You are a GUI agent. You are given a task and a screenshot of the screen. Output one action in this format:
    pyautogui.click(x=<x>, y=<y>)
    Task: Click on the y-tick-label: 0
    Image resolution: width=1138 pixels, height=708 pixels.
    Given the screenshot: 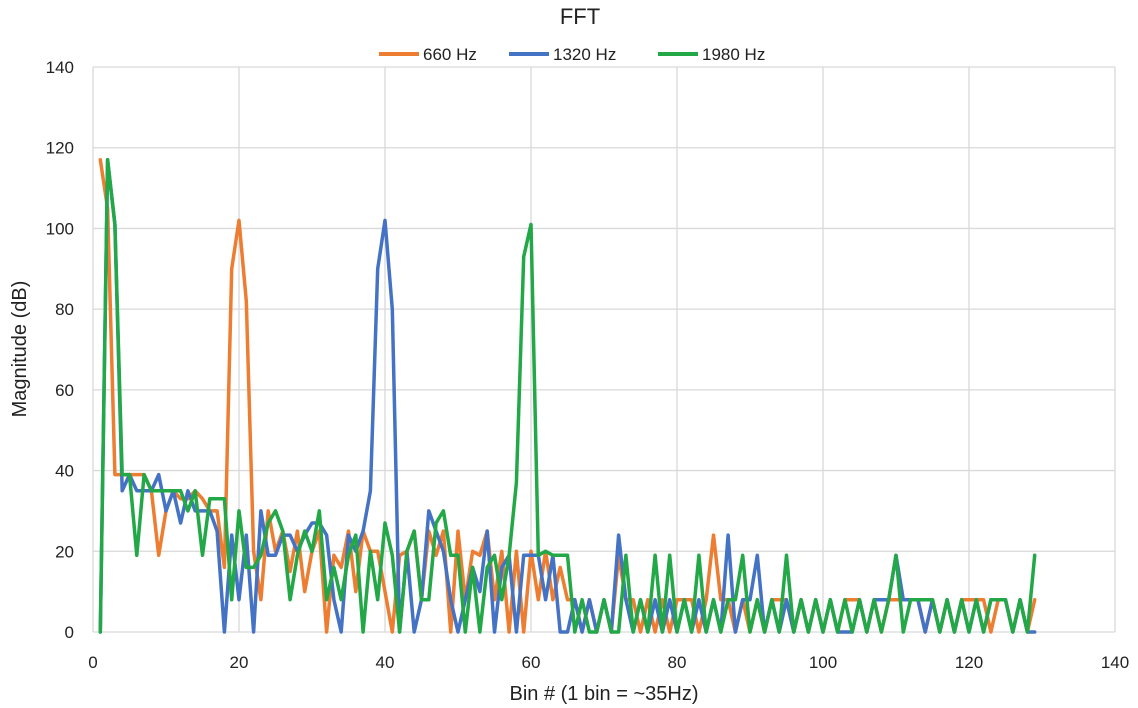 What is the action you would take?
    pyautogui.click(x=69, y=632)
    